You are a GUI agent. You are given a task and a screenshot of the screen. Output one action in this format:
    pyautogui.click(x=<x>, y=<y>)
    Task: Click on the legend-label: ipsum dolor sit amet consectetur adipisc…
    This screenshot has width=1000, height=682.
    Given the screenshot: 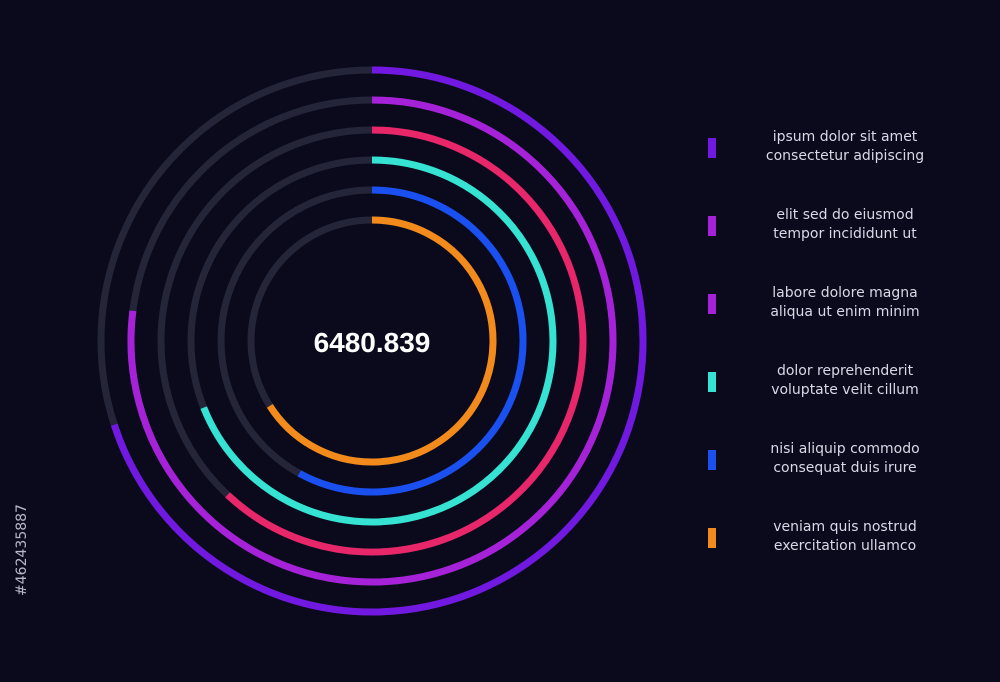 What is the action you would take?
    pyautogui.click(x=845, y=147)
    